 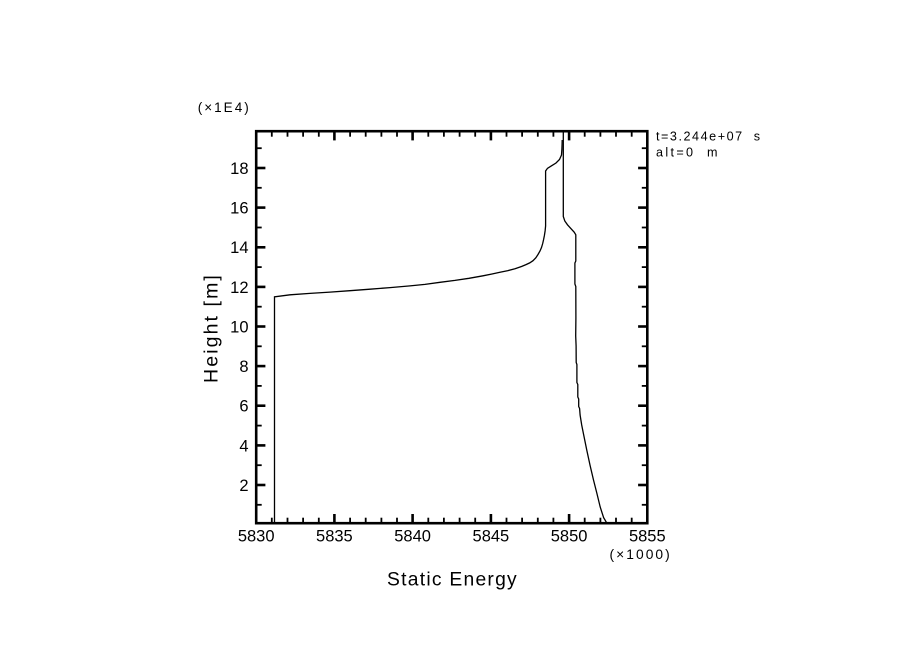 I want to click on svg-text: 5835, so click(x=334, y=537).